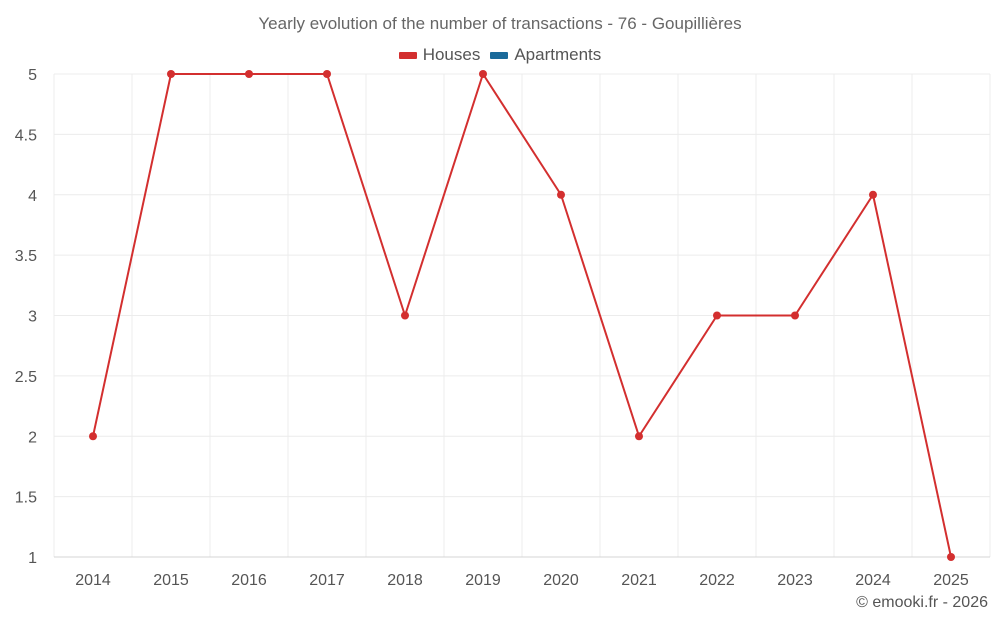 The image size is (1000, 625). I want to click on legend-item-apartments: Apartments, so click(545, 55).